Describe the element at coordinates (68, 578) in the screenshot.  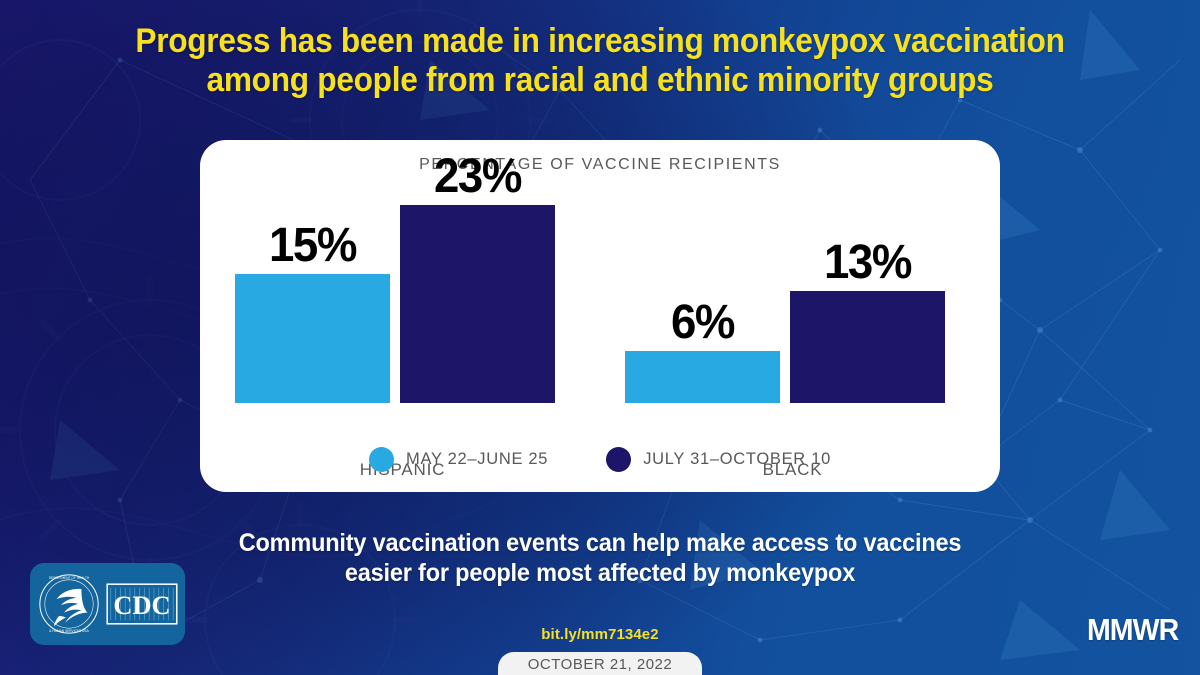
I see `svg-text: DEPARTMENT OF HEALTH` at that location.